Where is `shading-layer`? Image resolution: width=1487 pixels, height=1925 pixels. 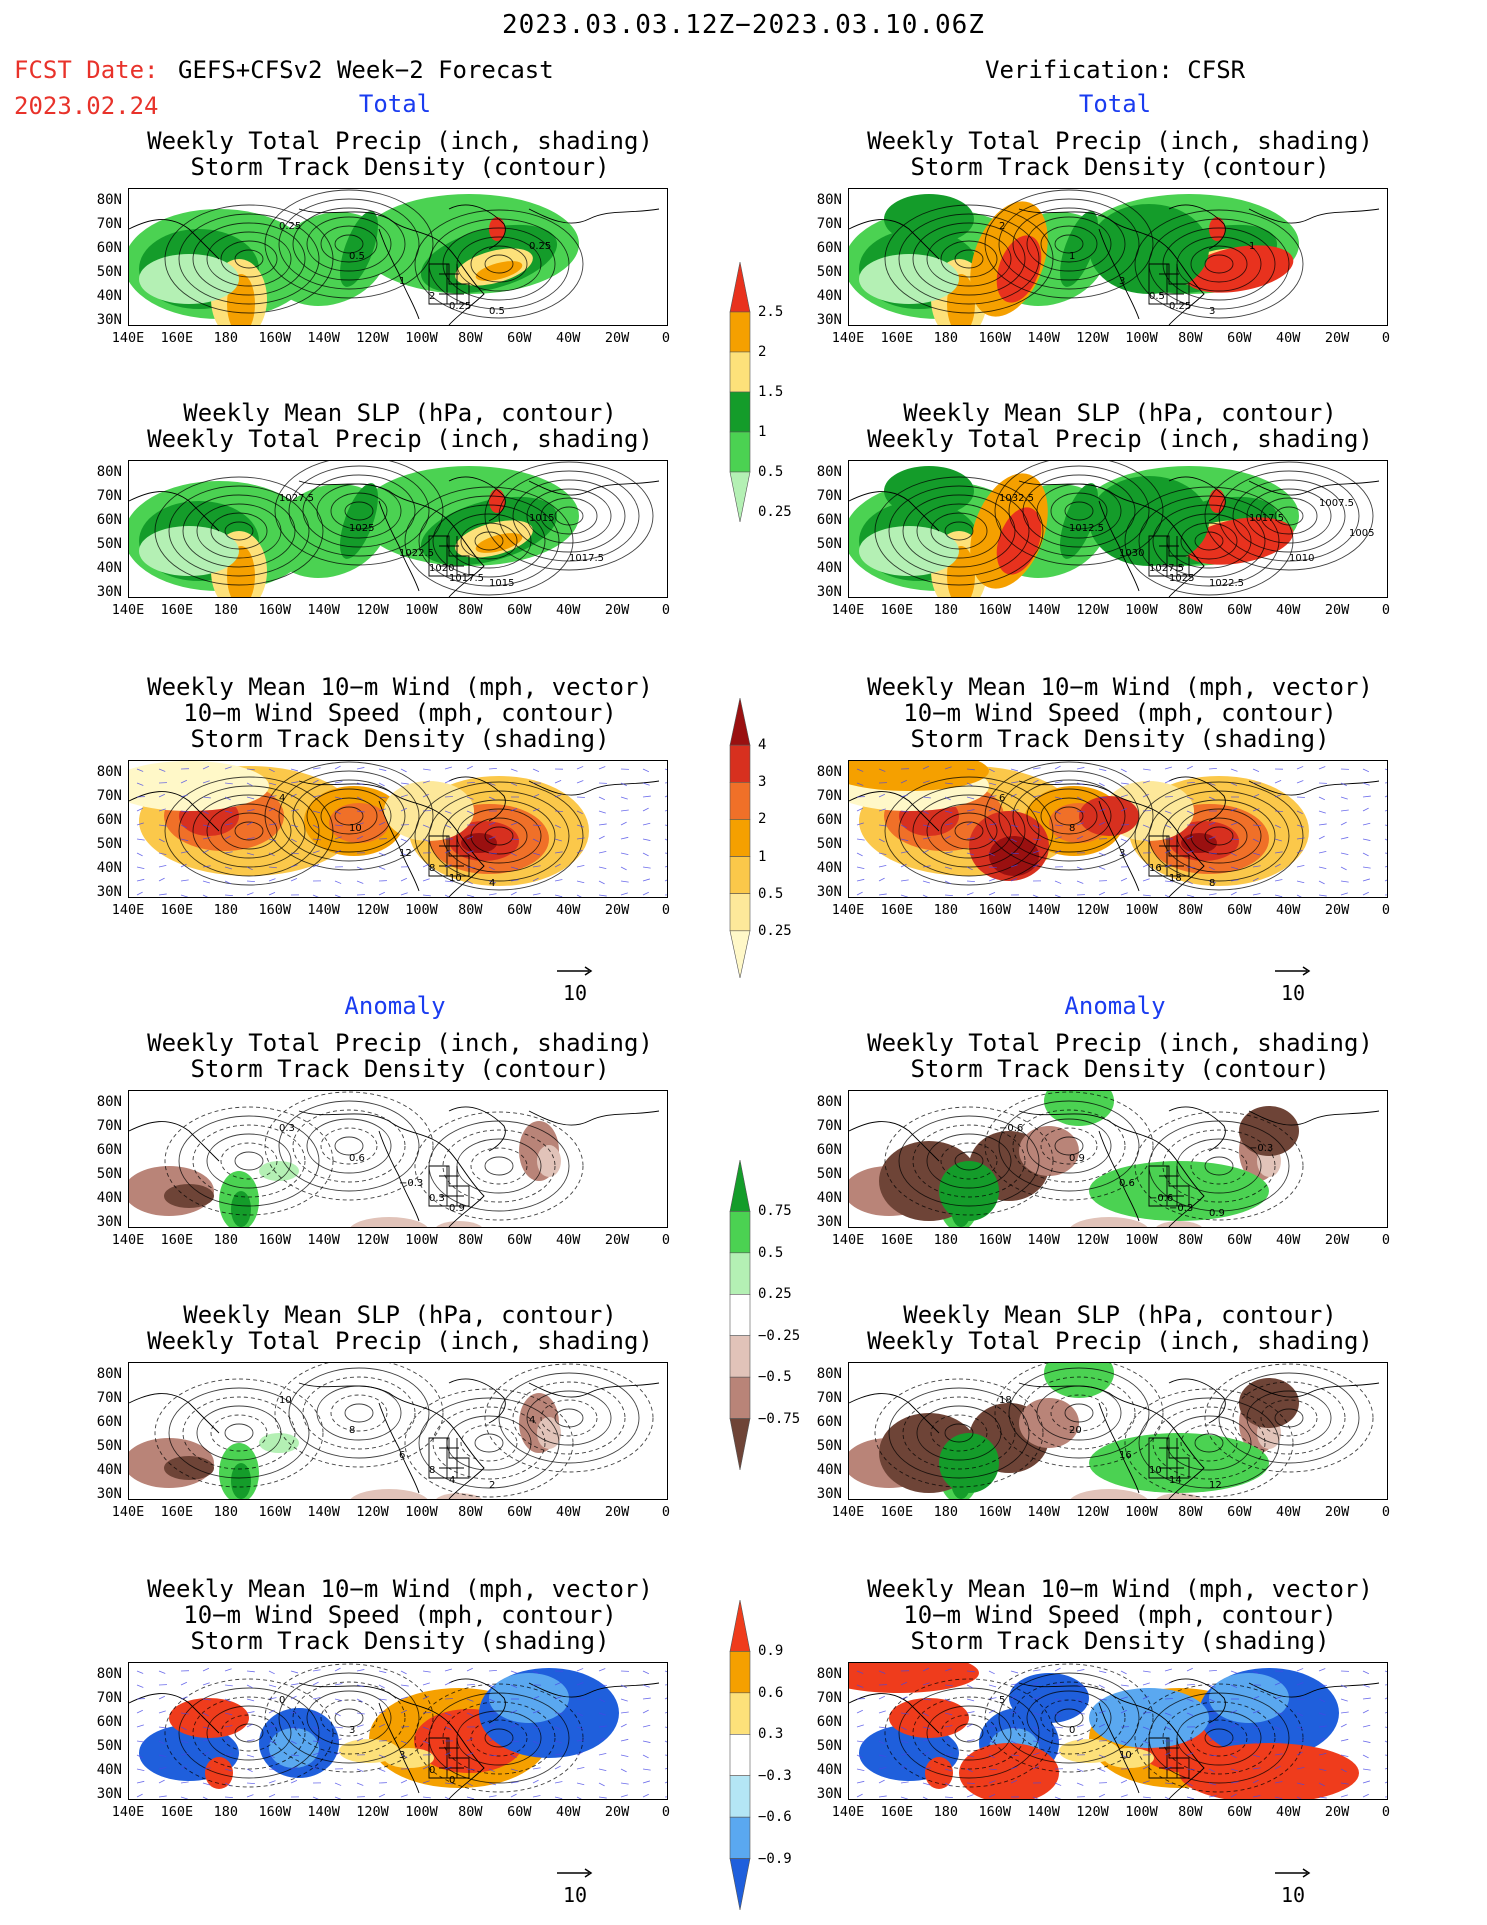
shading-layer is located at coordinates (354, 531).